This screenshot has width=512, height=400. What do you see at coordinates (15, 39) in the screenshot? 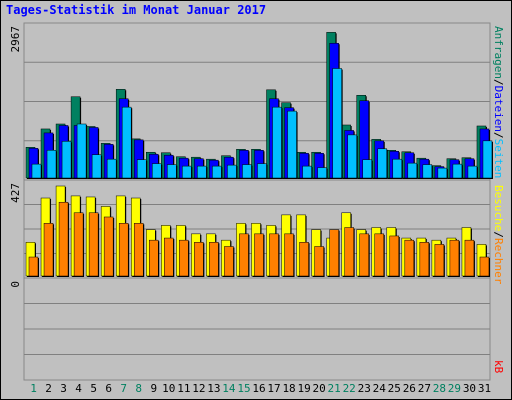
I see `y-max-label-top: 2967` at bounding box center [15, 39].